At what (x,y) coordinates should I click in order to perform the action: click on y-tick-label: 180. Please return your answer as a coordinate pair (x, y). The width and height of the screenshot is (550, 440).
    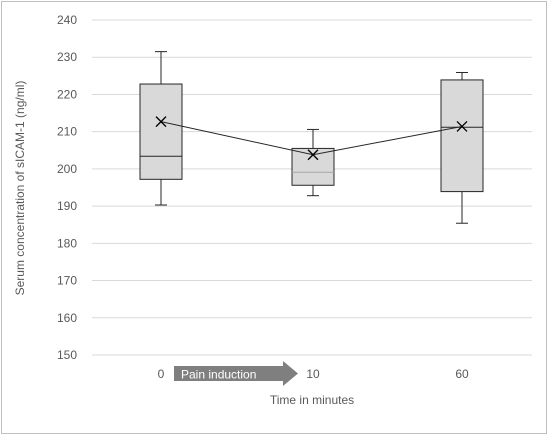
    Looking at the image, I should click on (67, 243).